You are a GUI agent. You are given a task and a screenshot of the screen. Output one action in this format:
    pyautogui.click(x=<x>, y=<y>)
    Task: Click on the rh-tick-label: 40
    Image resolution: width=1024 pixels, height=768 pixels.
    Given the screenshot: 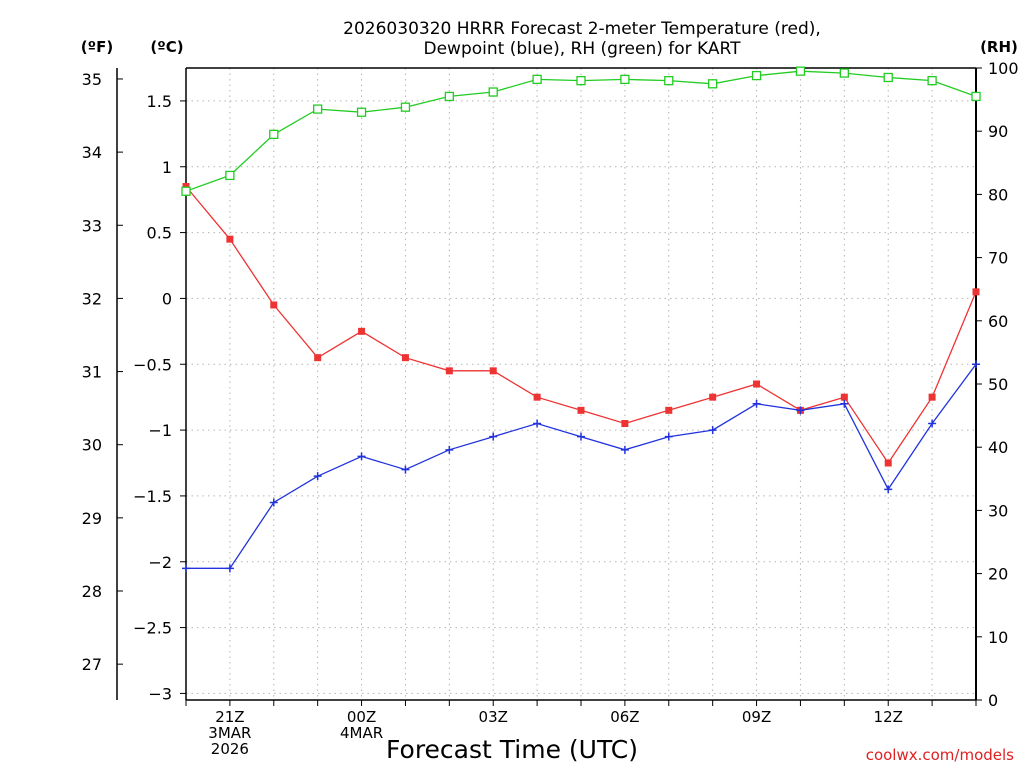 What is the action you would take?
    pyautogui.click(x=998, y=447)
    